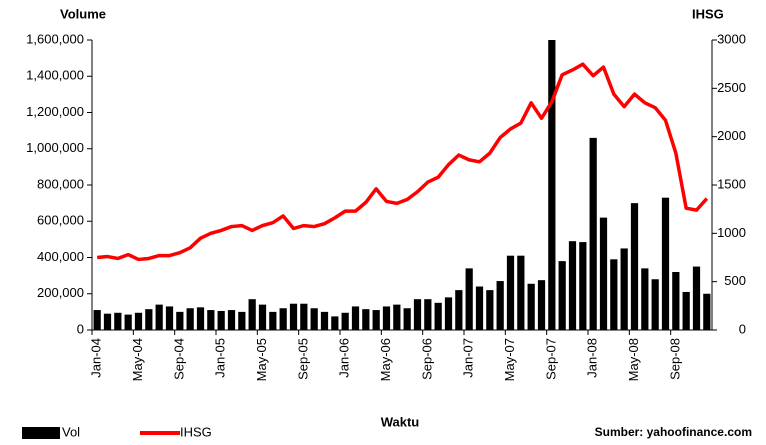 This screenshot has width=766, height=445. I want to click on x-axis-title: Waktu, so click(400, 421).